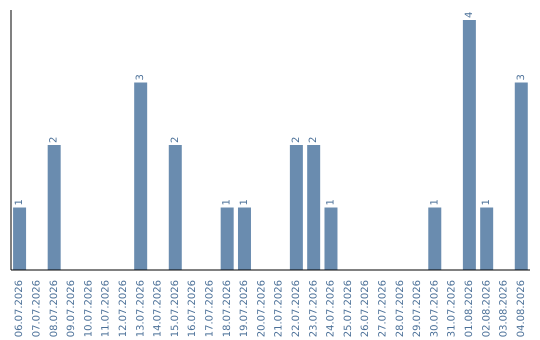 This screenshot has width=540, height=340. Describe the element at coordinates (434, 309) in the screenshot. I see `x-tick-label: 30.07.2026` at that location.